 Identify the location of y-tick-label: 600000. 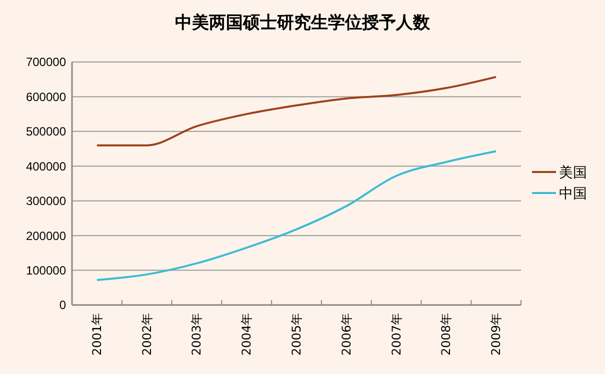
(46, 97).